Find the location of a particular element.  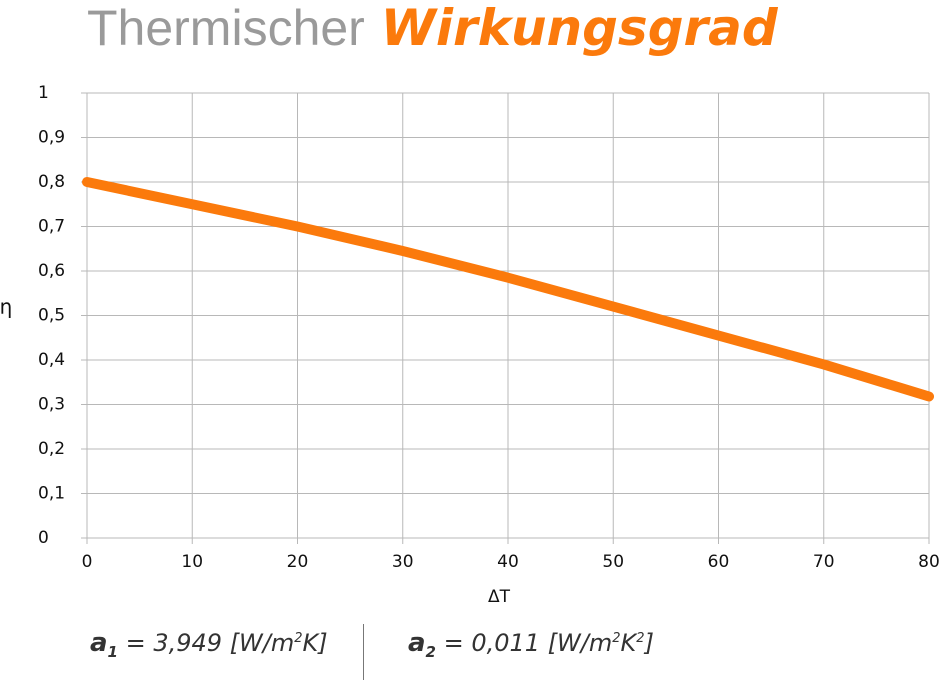

y-axis-label: η is located at coordinates (6, 307).